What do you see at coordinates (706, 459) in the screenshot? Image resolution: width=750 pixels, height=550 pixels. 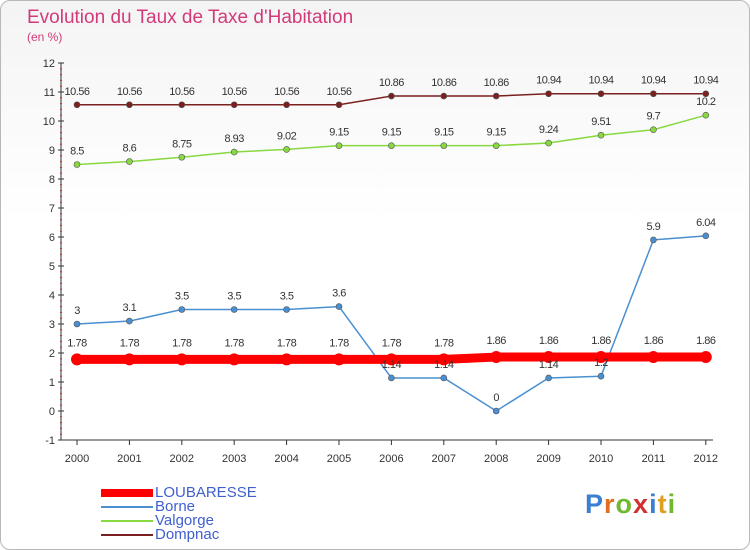 I see `x-tick-label: 2012` at bounding box center [706, 459].